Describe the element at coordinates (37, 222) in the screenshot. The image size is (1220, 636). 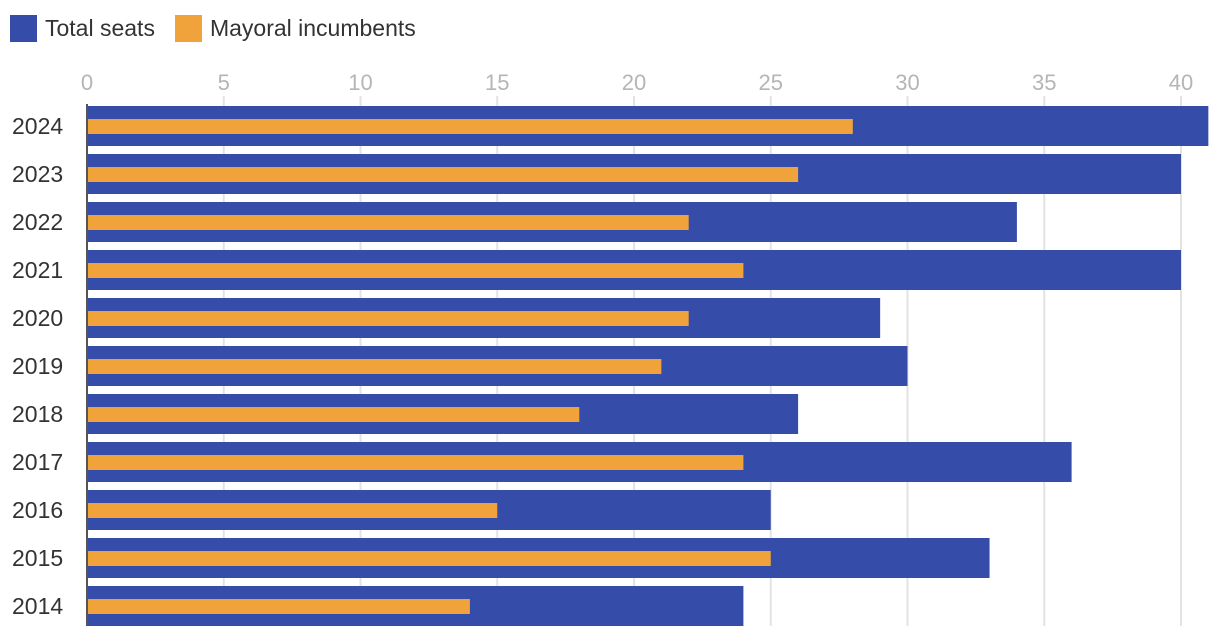
I see `y-tick-label-2022: 2022` at that location.